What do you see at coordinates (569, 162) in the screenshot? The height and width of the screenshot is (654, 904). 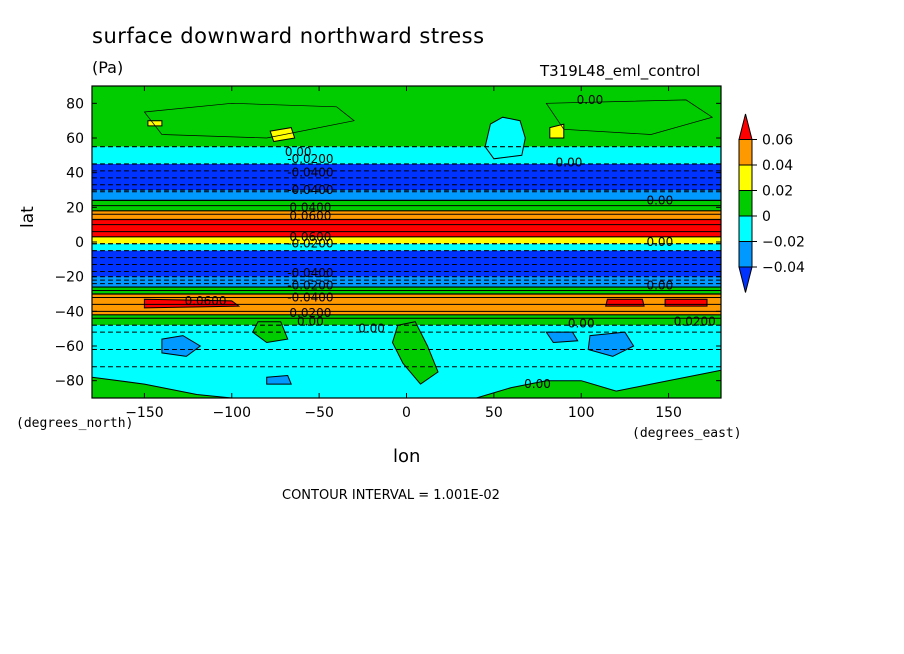 I see `contour-label-16: 0.00` at bounding box center [569, 162].